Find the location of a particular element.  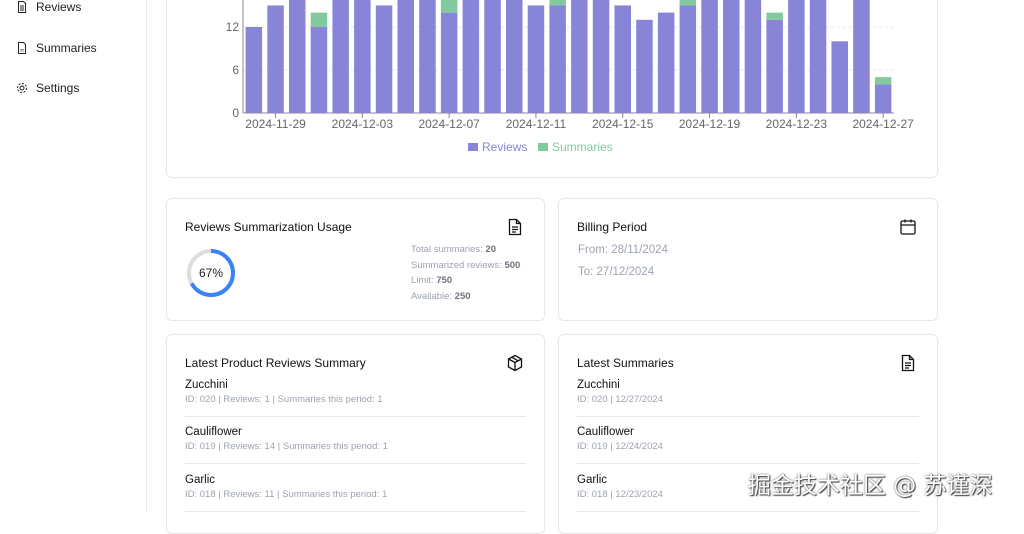

sidebar-item-settings: Settings is located at coordinates (47, 88).